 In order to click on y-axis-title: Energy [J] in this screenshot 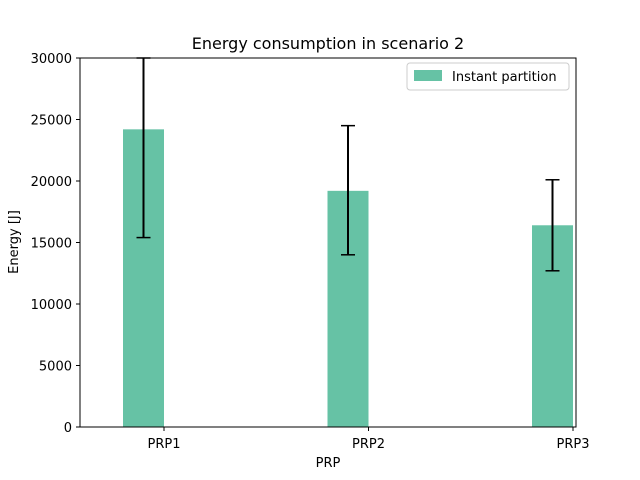, I will do `click(14, 242)`.